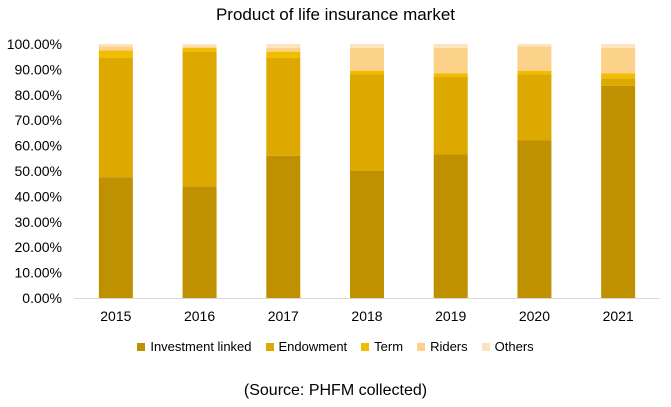  Describe the element at coordinates (389, 346) in the screenshot. I see `legend-label: Term` at that location.